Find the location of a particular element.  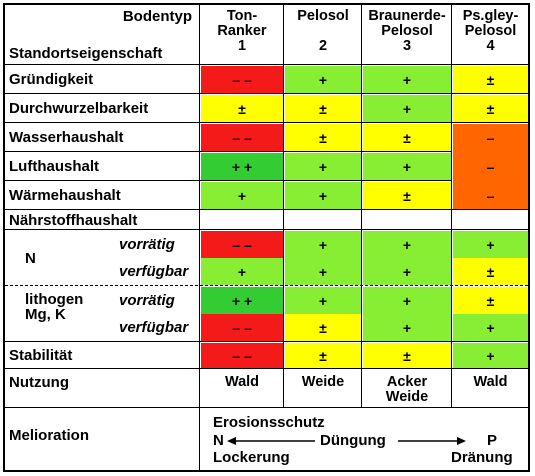

melioration-n: N is located at coordinates (218, 440).